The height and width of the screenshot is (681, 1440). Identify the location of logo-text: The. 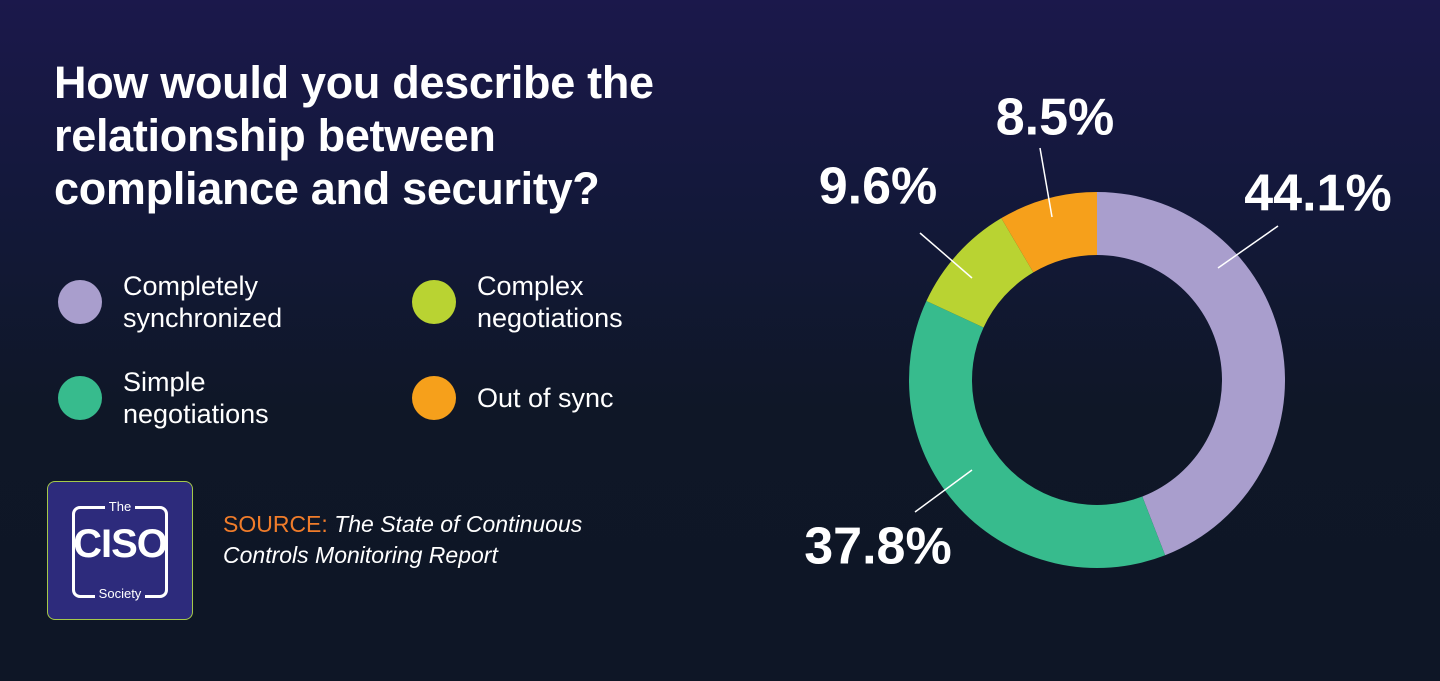
(120, 506).